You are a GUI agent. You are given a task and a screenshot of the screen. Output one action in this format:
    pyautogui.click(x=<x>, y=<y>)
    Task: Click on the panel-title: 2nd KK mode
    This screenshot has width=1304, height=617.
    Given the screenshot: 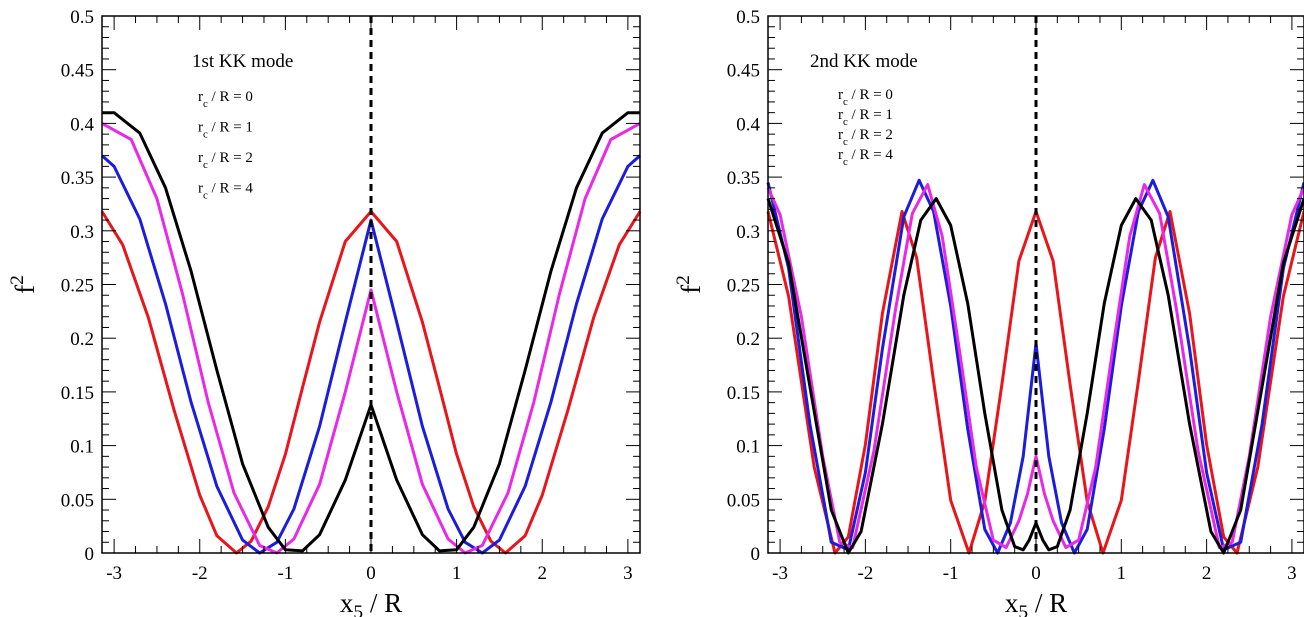 What is the action you would take?
    pyautogui.click(x=864, y=61)
    